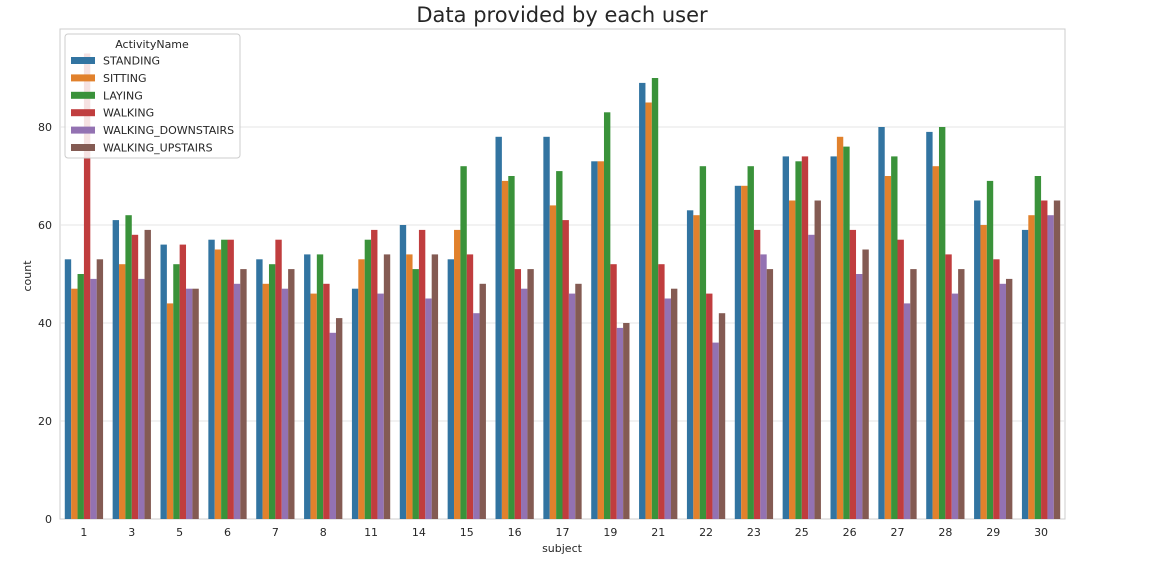 The width and height of the screenshot is (1166, 574). I want to click on y-axis-label: count, so click(27, 276).